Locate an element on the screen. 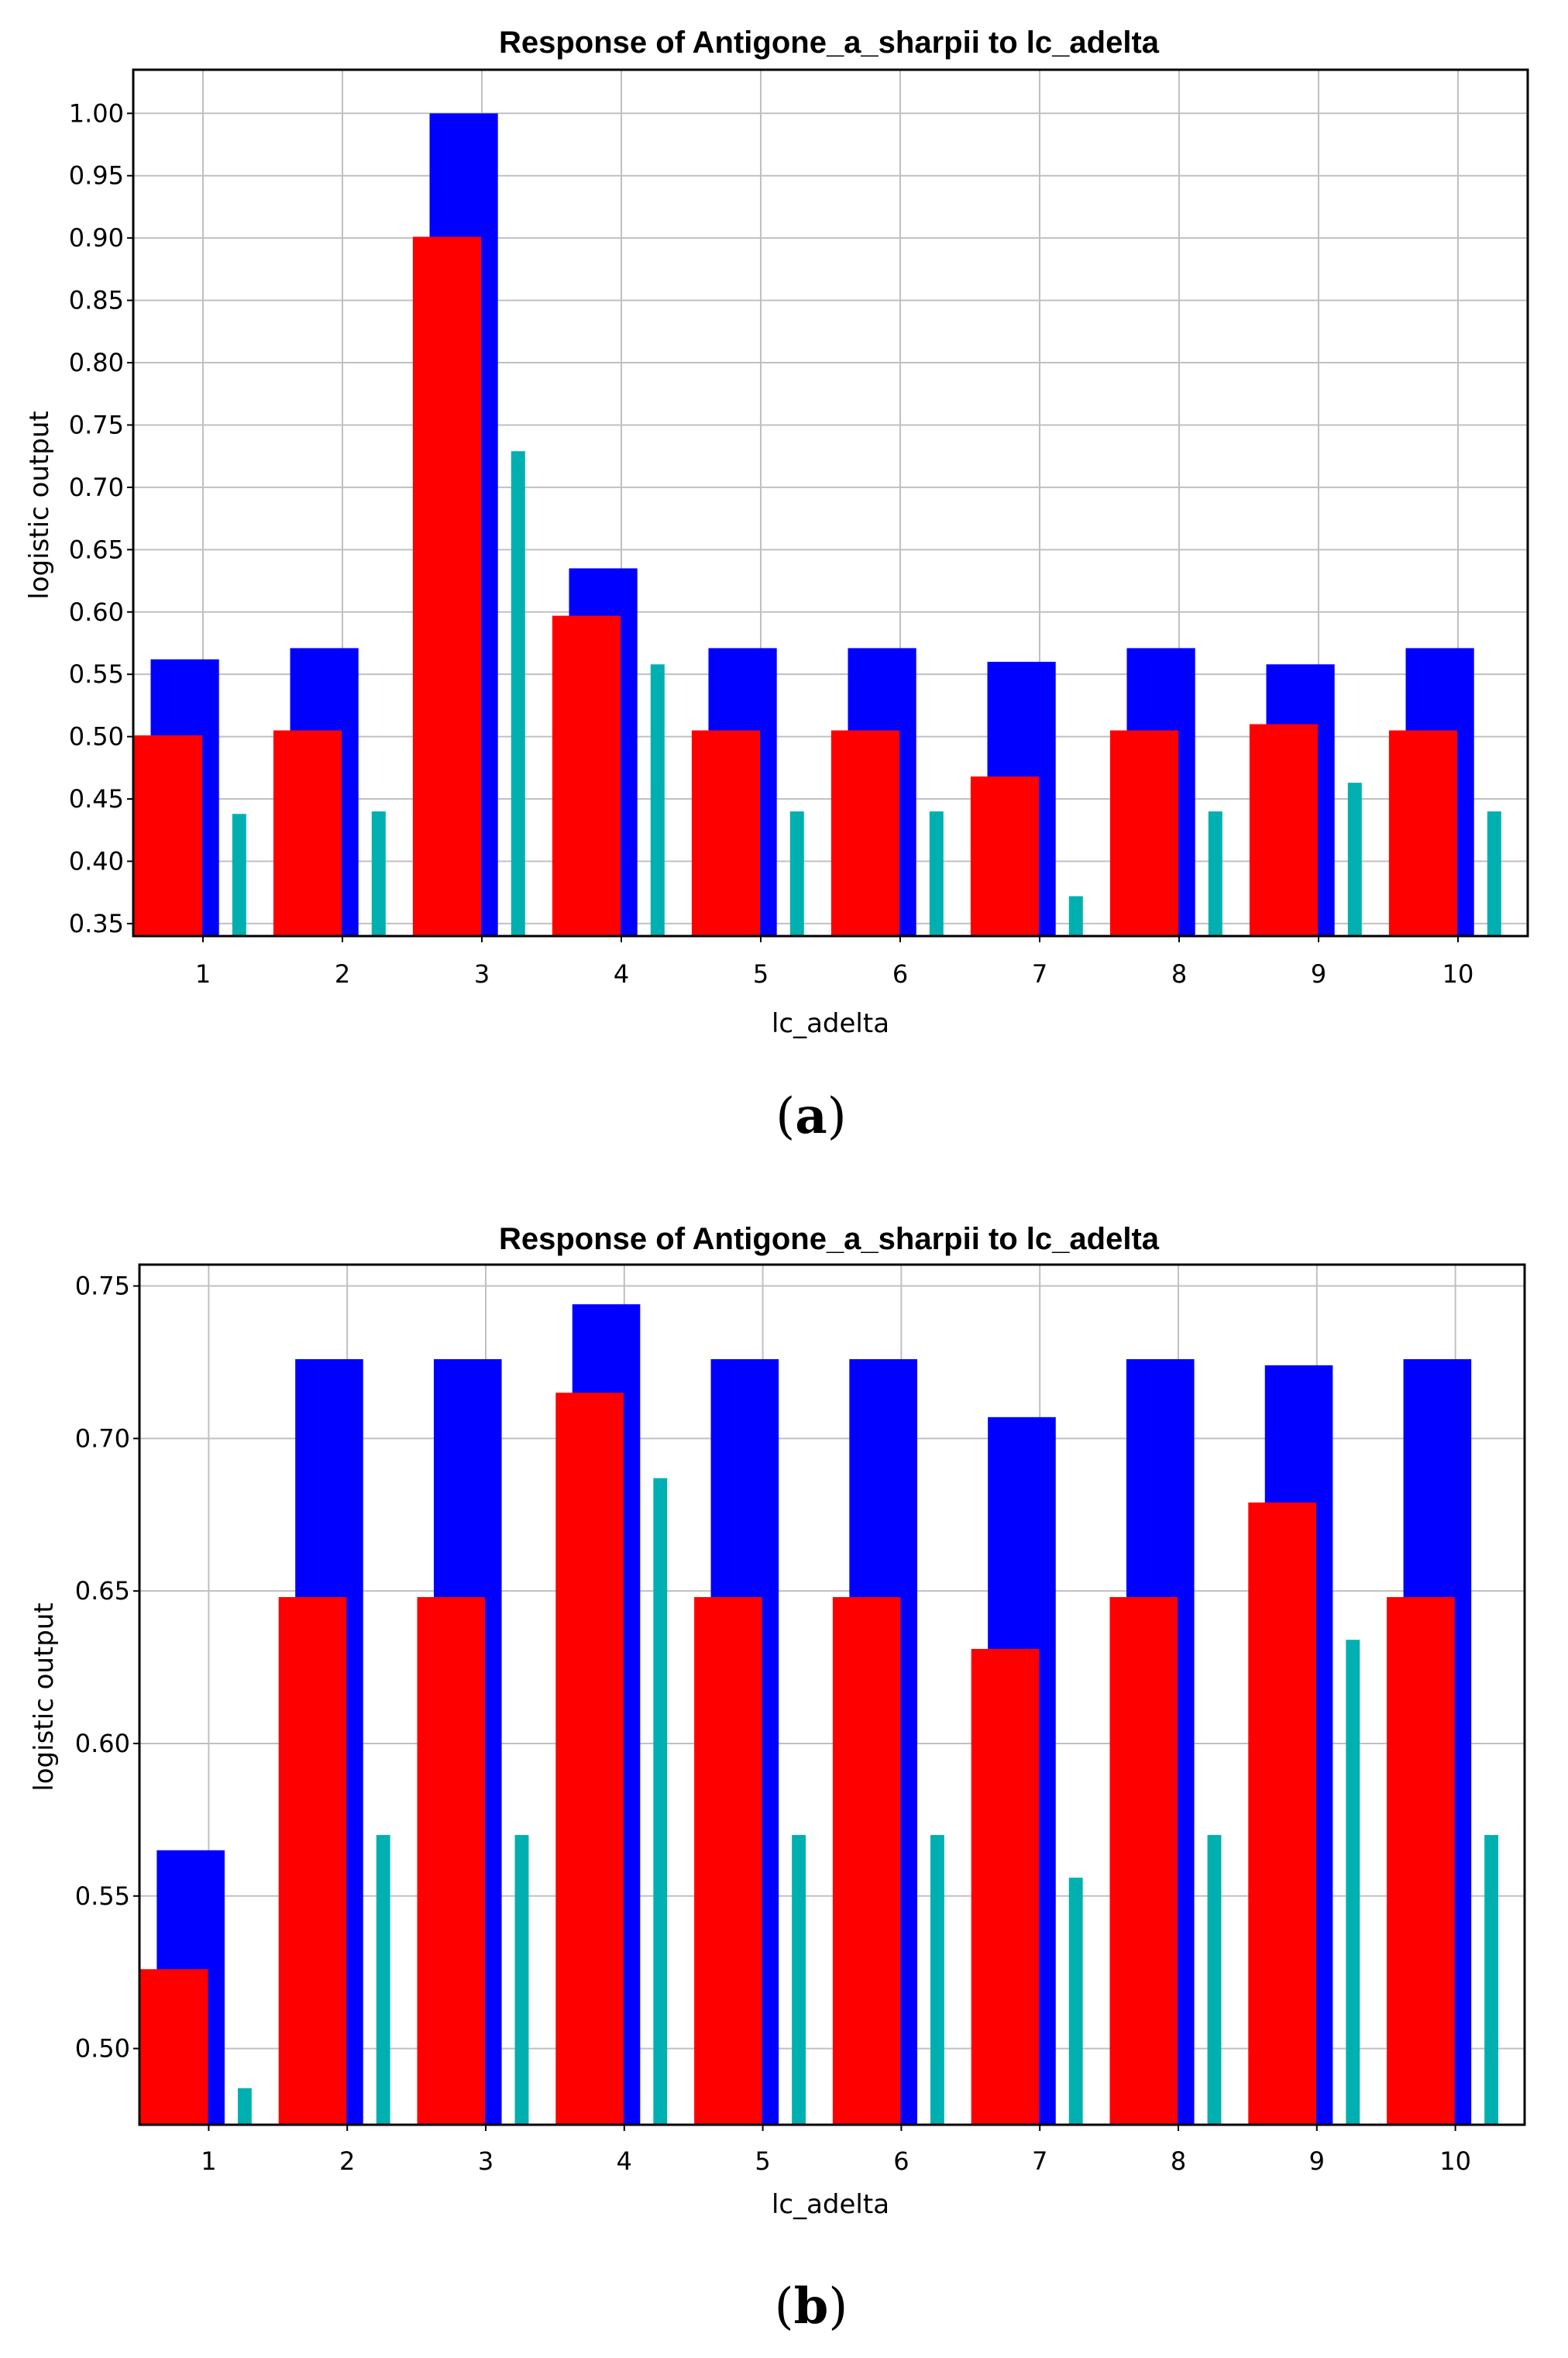 The width and height of the screenshot is (1568, 2358). panel-label-b: (b) is located at coordinates (811, 2306).